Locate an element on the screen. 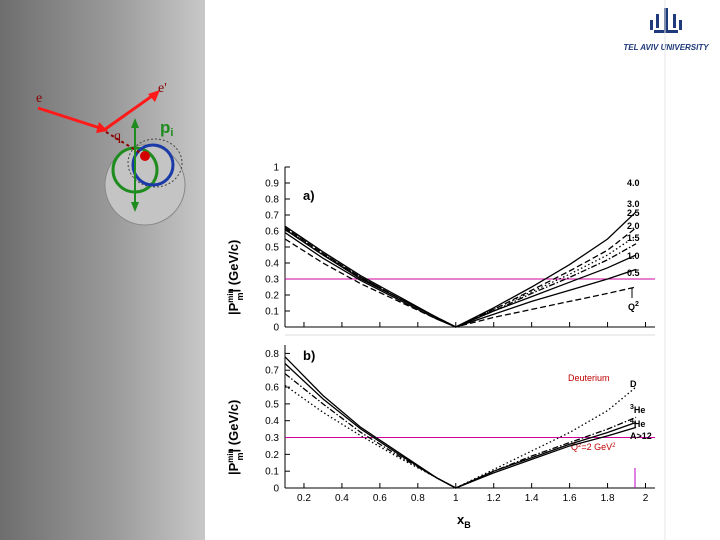 Image resolution: width=720 pixels, height=540 pixels. virtual-photon-line is located at coordinates (124, 143).